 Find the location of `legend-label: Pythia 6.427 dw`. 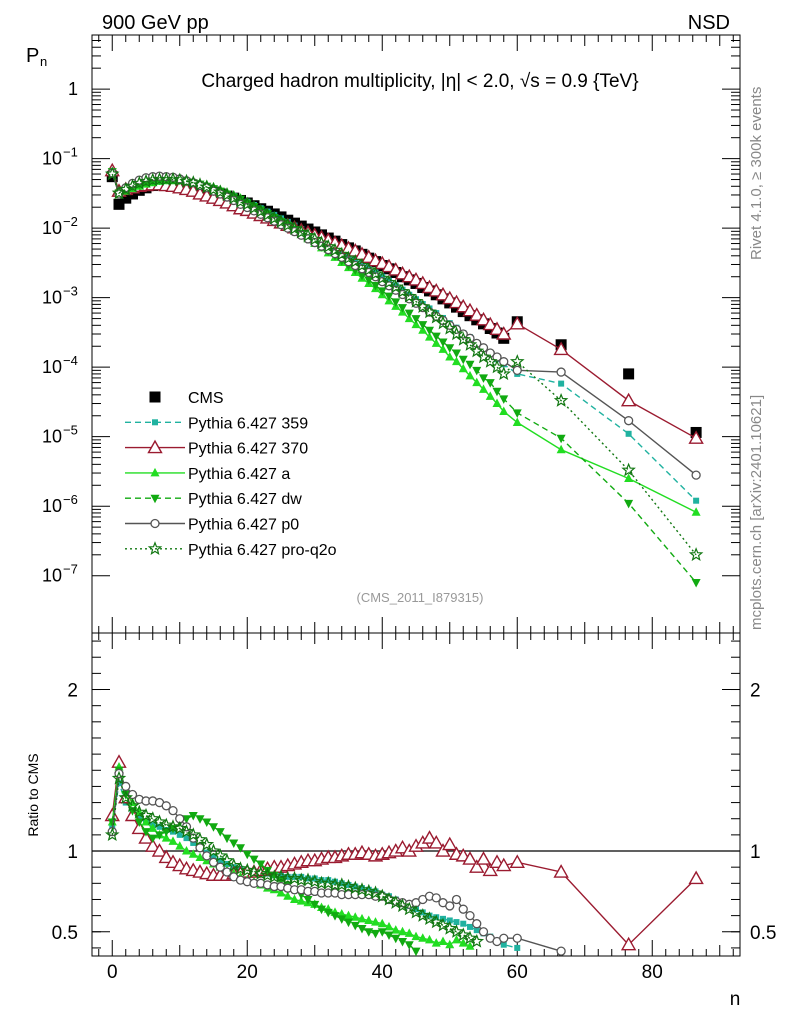

legend-label: Pythia 6.427 dw is located at coordinates (245, 499).